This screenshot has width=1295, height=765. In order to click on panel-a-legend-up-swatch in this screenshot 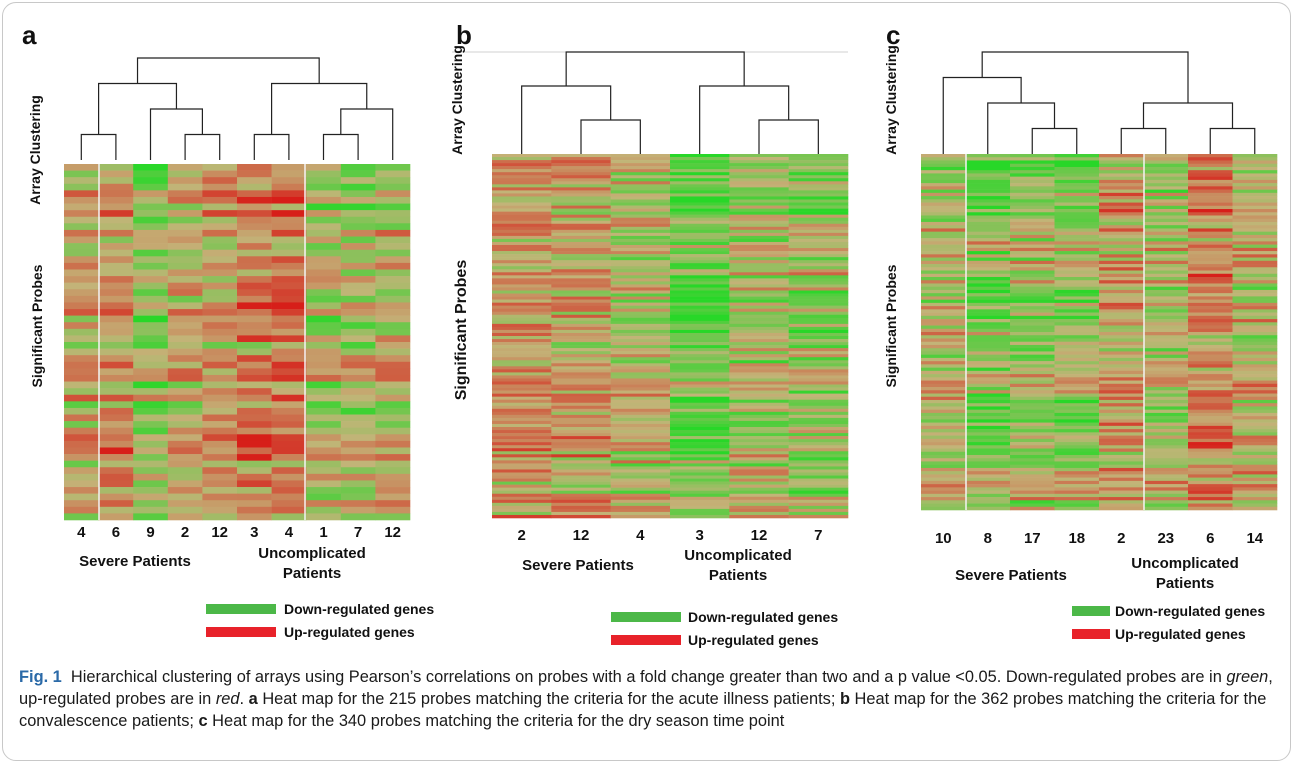, I will do `click(241, 632)`.